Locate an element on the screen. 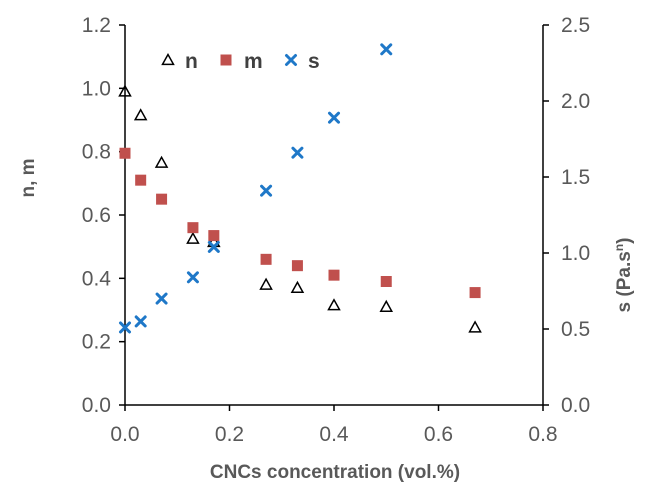 This screenshot has height=493, width=648. y-left-tick-label: 0.0 is located at coordinates (96, 405).